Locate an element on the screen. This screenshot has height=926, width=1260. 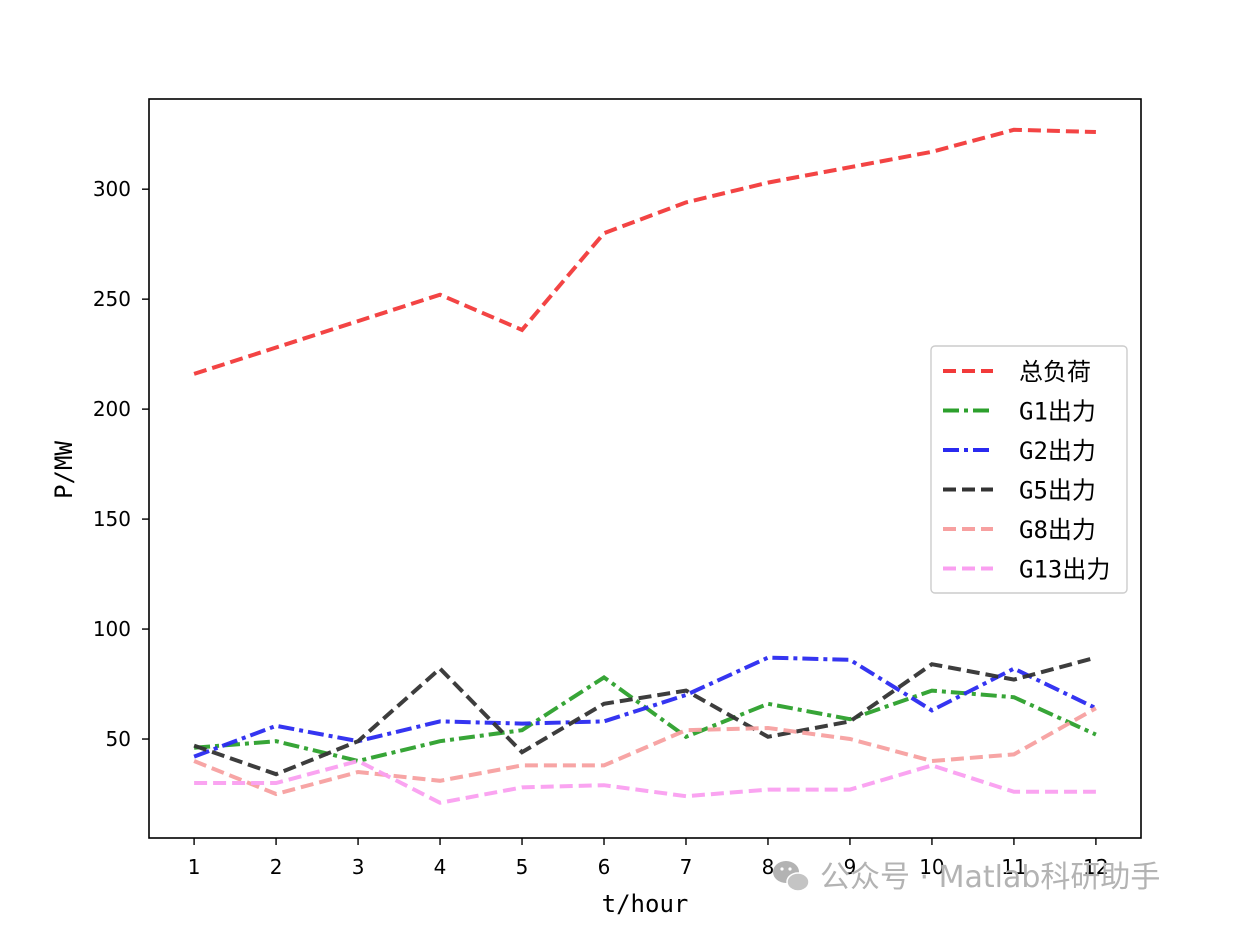
x-ticks: 1 2 3 4 5 6 7 8 9 10 11 12 is located at coordinates (648, 858).